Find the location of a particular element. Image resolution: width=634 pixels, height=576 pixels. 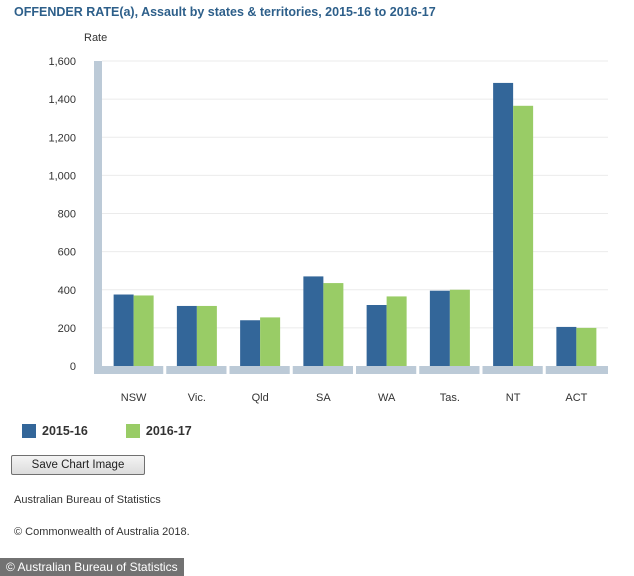

copyright-text: © Commonwealth of Australia 2018. is located at coordinates (102, 532).